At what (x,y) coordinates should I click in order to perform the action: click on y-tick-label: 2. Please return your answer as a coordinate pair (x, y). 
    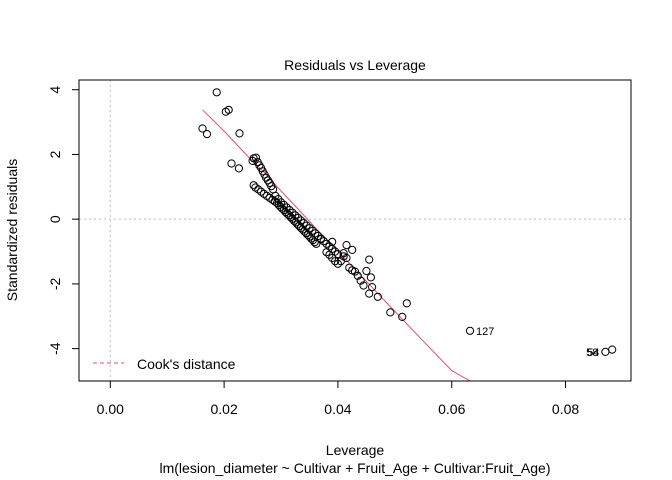
    Looking at the image, I should click on (55, 154).